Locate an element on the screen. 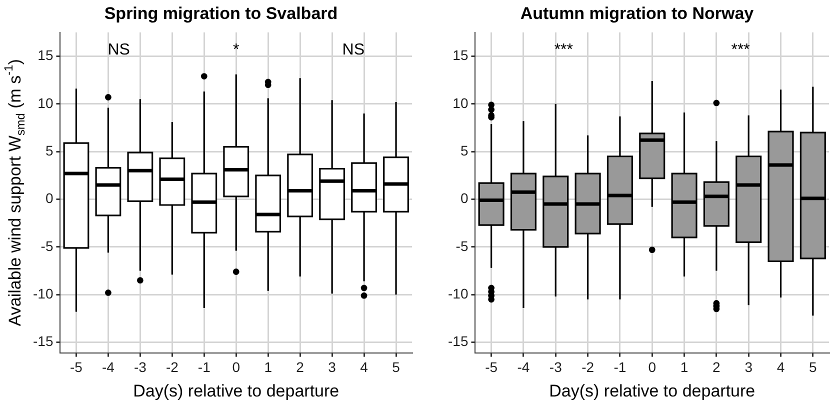  chart-title: Autumn migration to Norway is located at coordinates (637, 13).